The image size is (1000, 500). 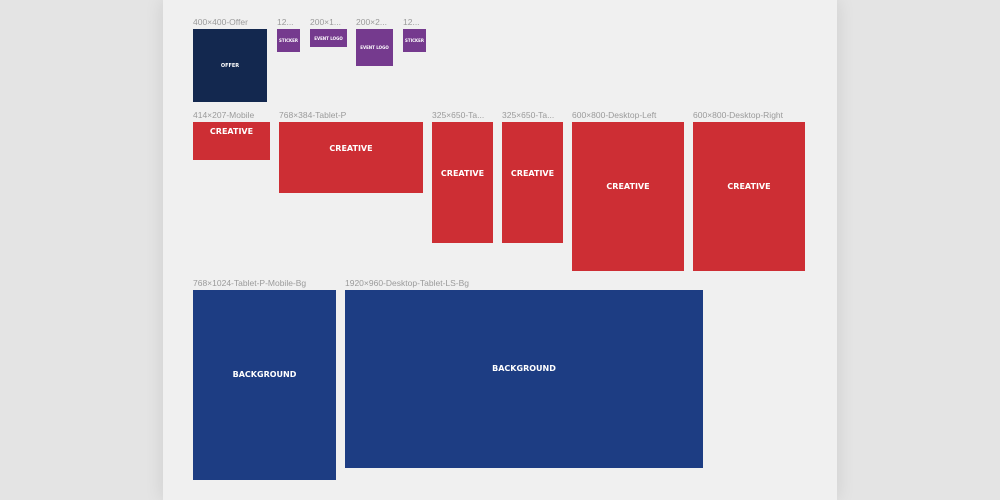 What do you see at coordinates (614, 115) in the screenshot?
I see `frame-label: 600×800-Desktop-Left` at bounding box center [614, 115].